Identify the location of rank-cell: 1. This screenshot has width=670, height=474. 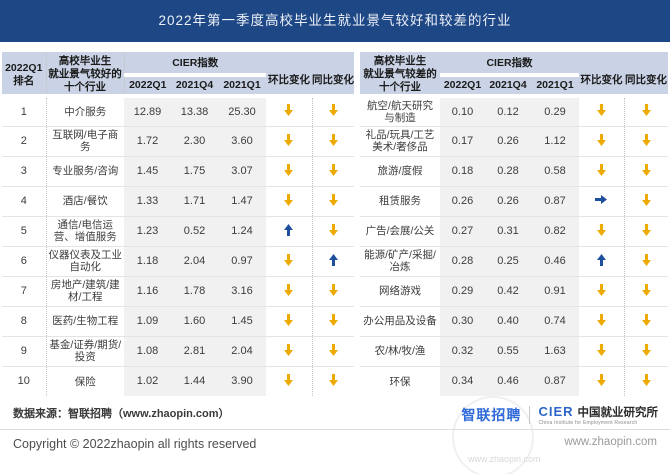
(24, 111).